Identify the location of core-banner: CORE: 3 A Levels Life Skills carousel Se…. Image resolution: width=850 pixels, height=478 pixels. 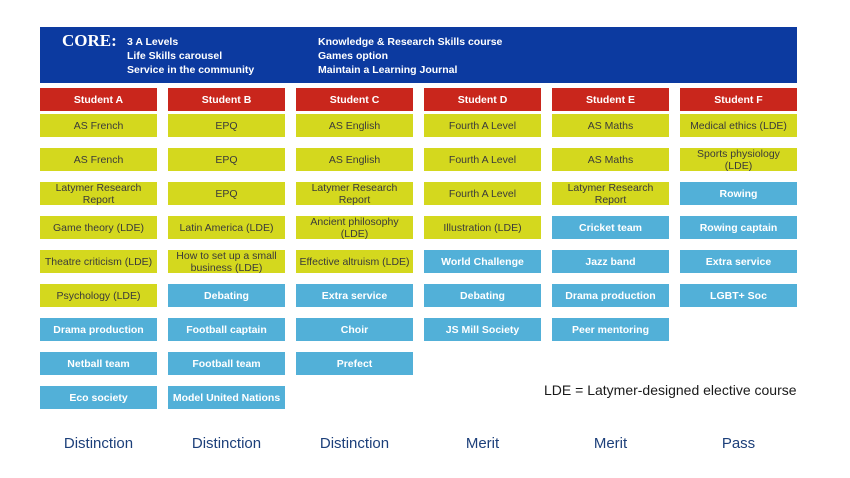
(418, 55).